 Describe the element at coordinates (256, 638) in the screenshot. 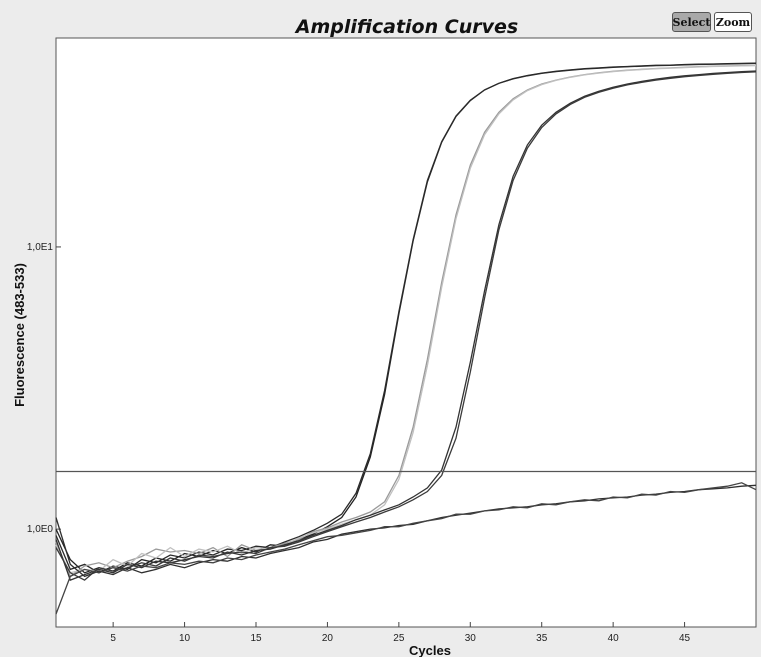

I see `x-tick-label: 15` at that location.